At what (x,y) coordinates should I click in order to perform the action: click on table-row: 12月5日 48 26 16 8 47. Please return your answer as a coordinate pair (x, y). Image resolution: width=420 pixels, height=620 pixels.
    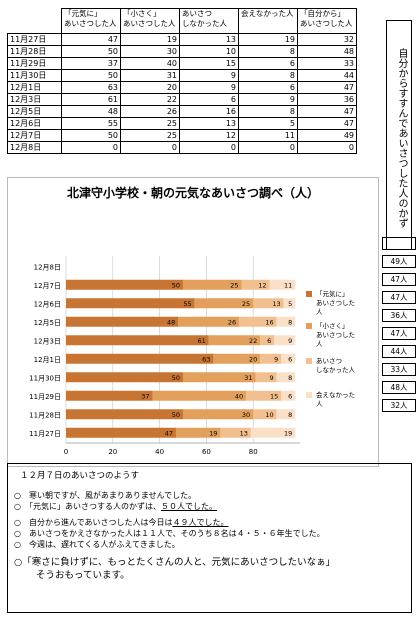
    Looking at the image, I should click on (182, 111).